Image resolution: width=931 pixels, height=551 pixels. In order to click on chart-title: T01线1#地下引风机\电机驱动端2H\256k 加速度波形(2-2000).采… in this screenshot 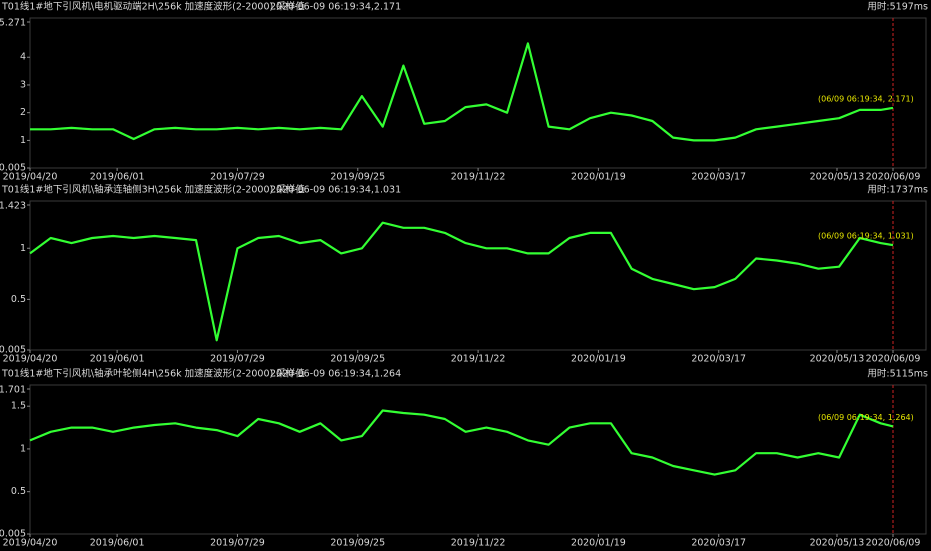, I will do `click(153, 7)`.